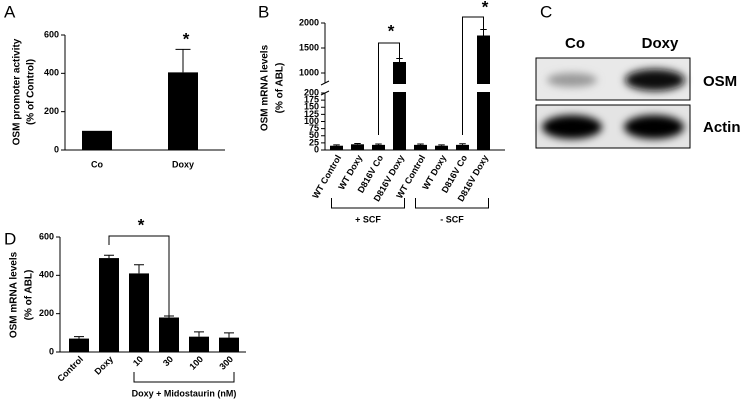 Image resolution: width=753 pixels, height=404 pixels. What do you see at coordinates (196, 363) in the screenshot?
I see `x-tick-label: 100` at bounding box center [196, 363].